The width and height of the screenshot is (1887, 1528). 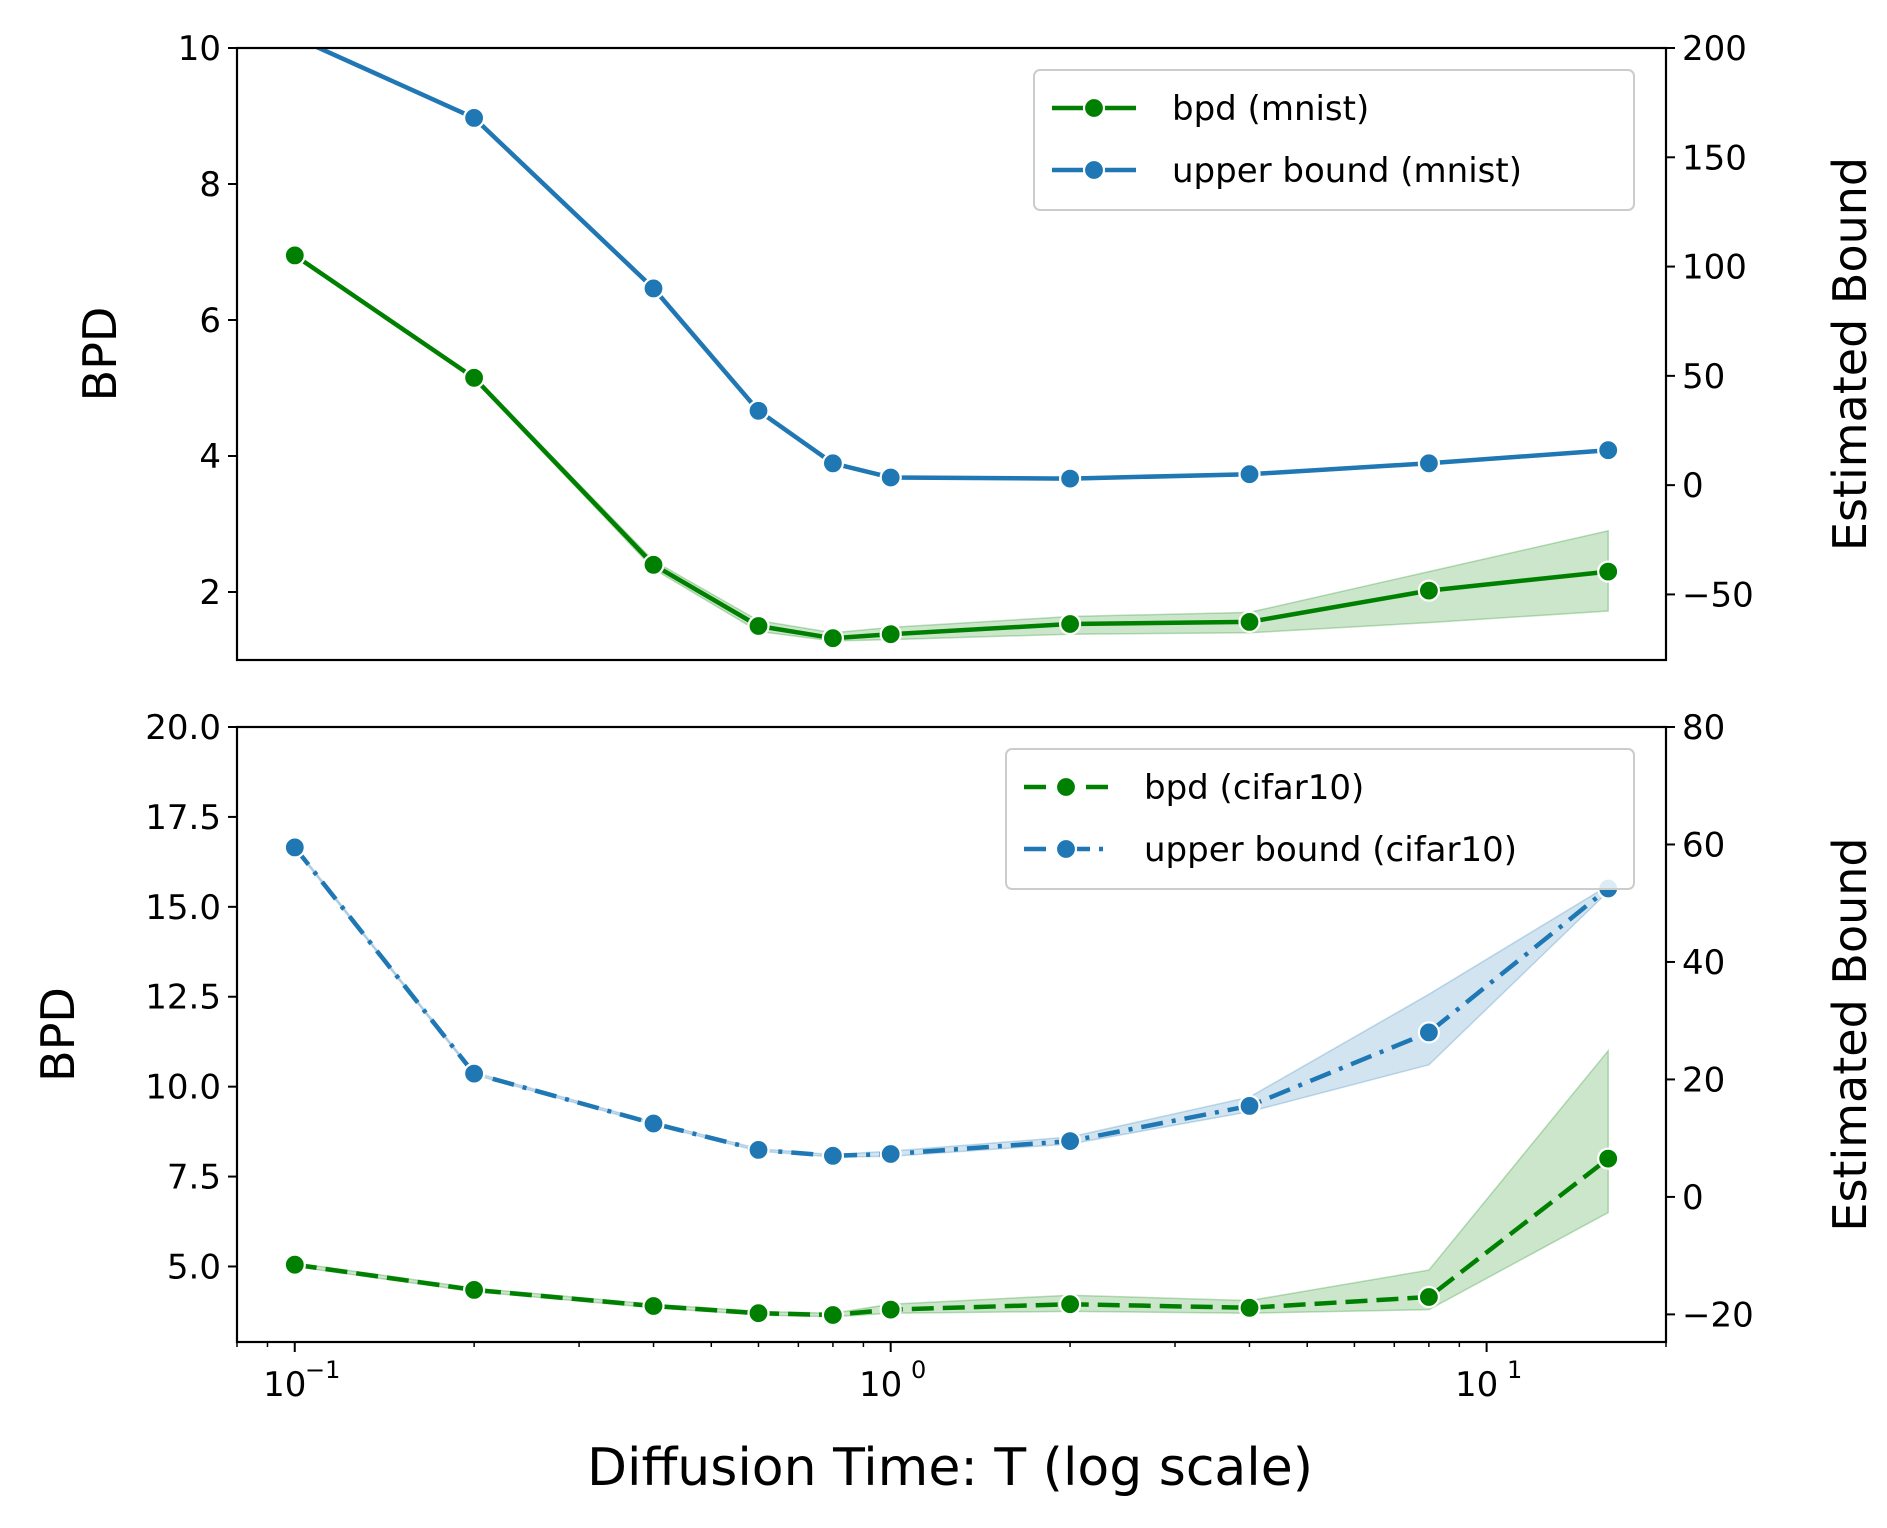 I want to click on right-y-tick-label: −50, so click(x=1718, y=595).